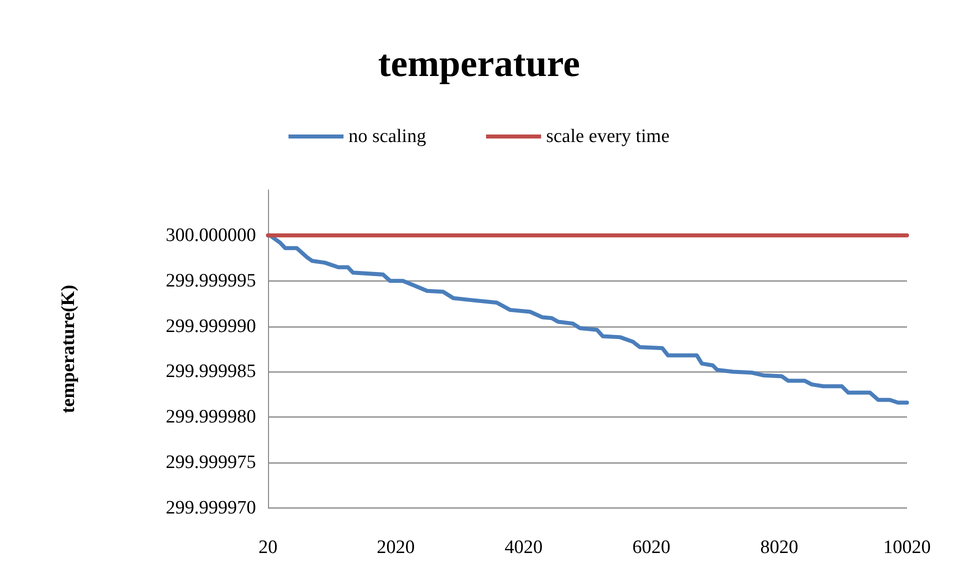 The width and height of the screenshot is (958, 587). Describe the element at coordinates (211, 326) in the screenshot. I see `y-tick-label: 299.999990` at that location.